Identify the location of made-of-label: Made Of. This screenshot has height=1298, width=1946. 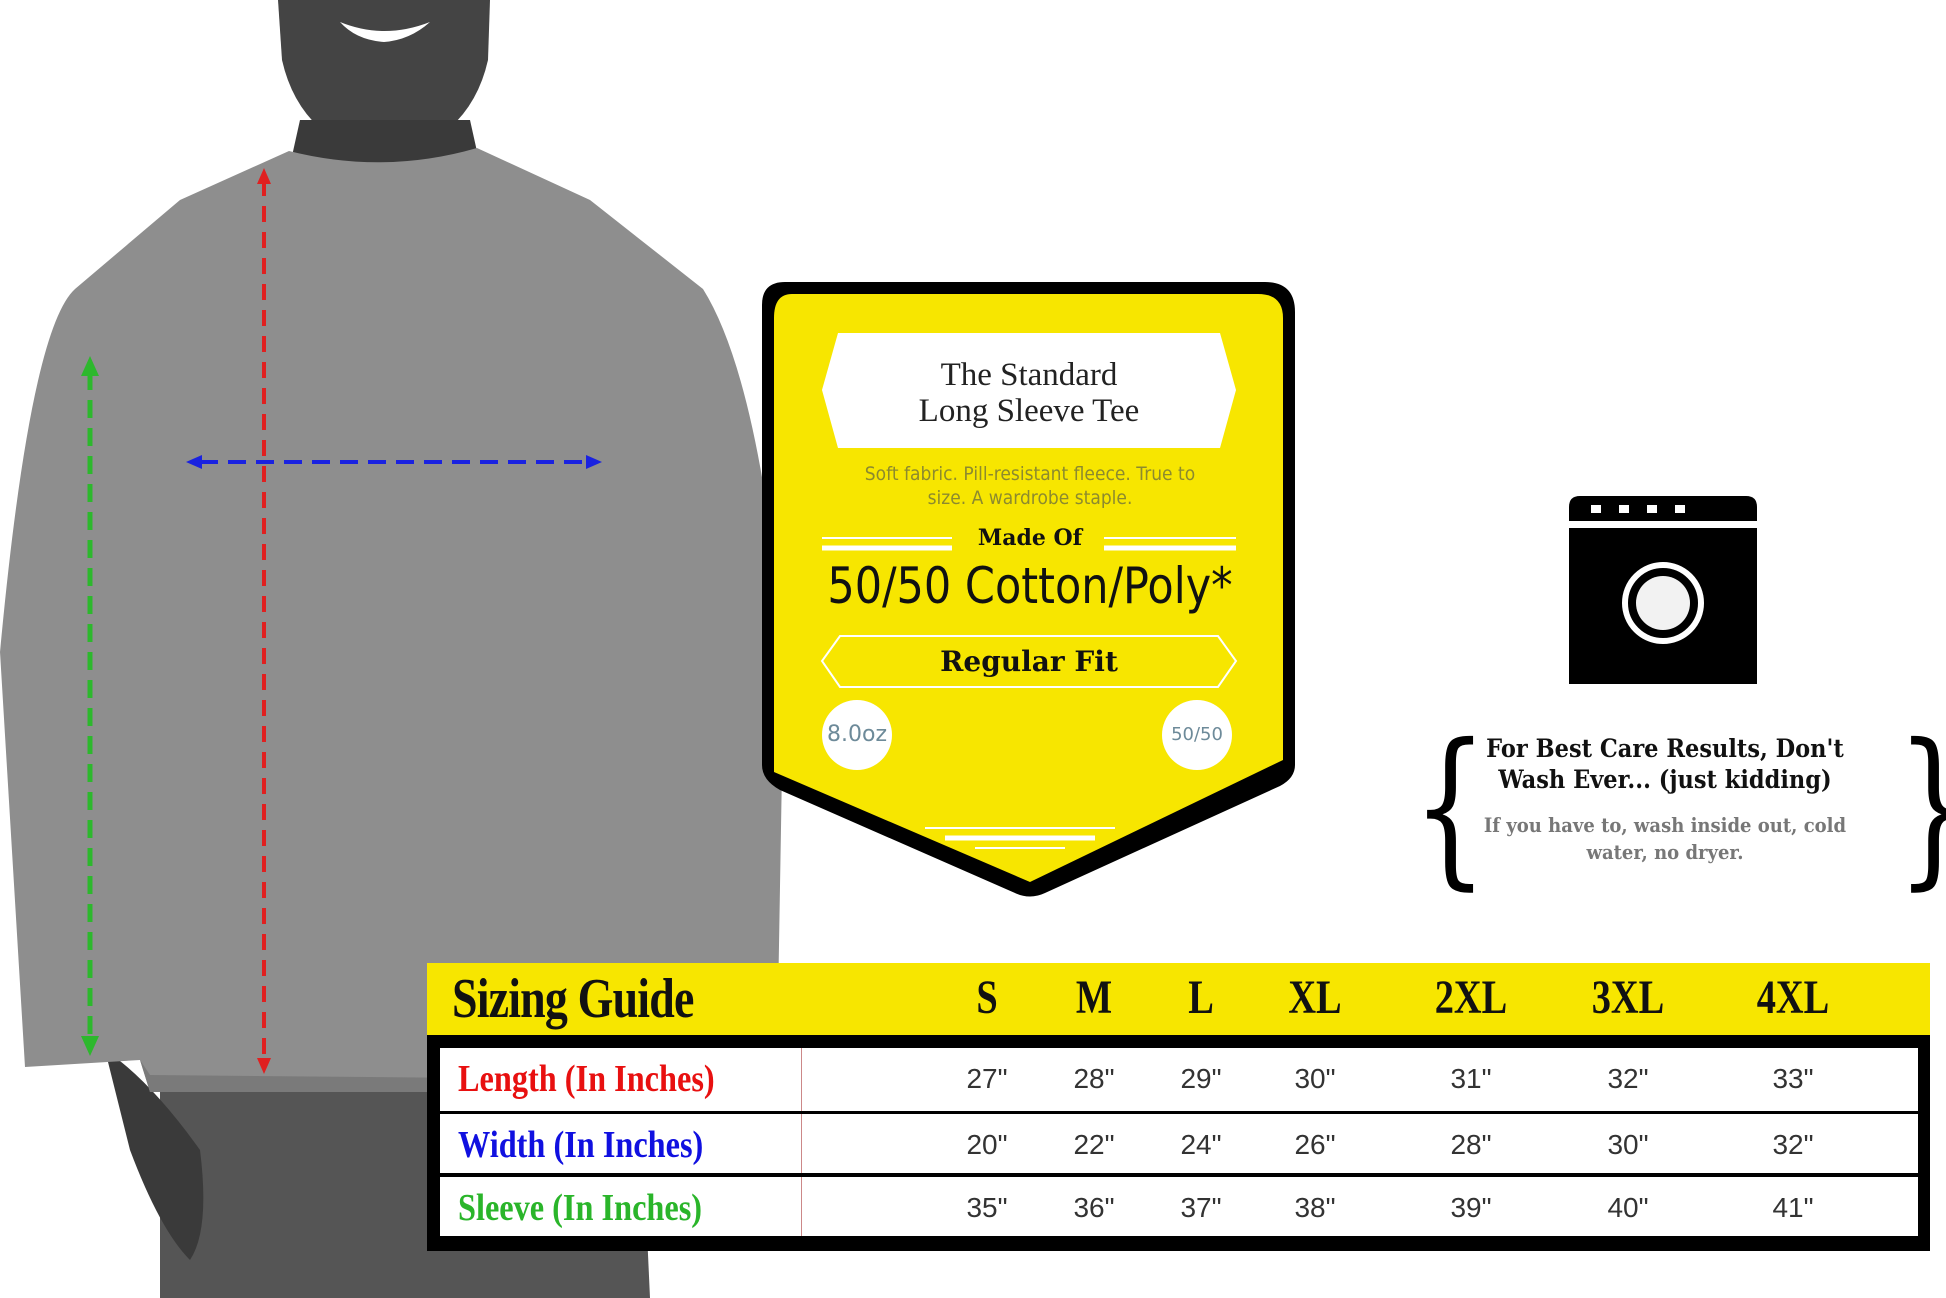
(1030, 538).